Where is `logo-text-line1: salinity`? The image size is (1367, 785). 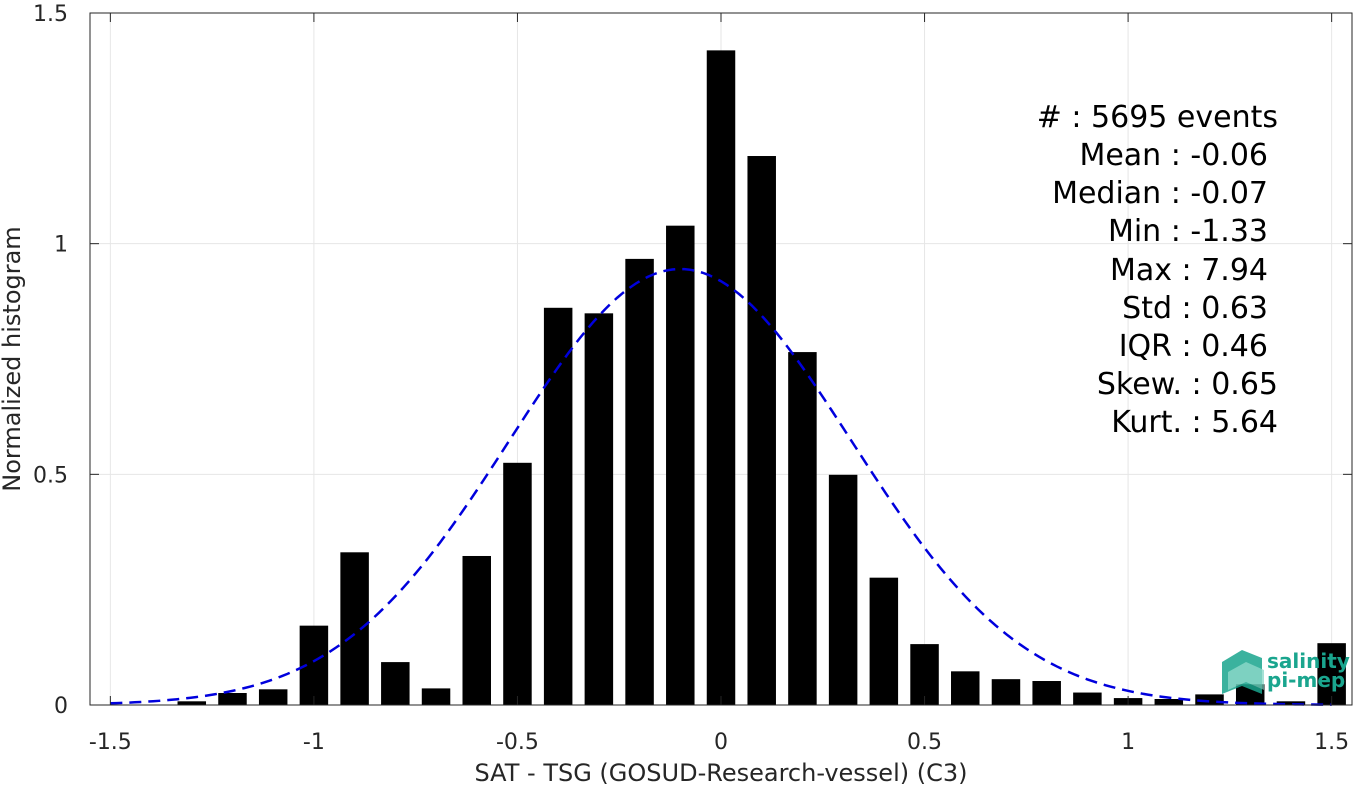 logo-text-line1: salinity is located at coordinates (1308, 661).